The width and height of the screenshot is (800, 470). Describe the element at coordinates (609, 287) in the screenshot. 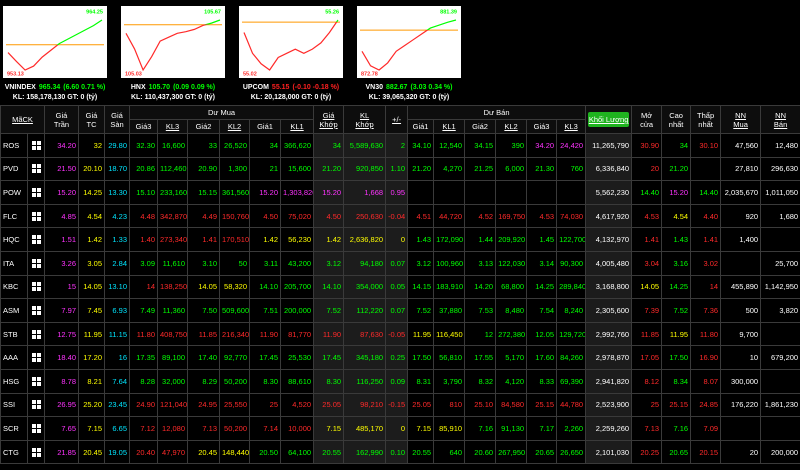

I see `cell: 3,168,800` at that location.